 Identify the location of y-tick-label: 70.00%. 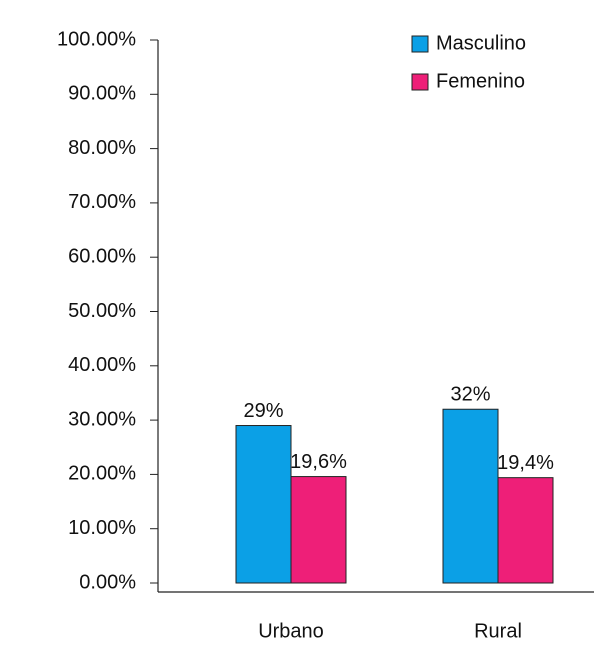
(102, 202).